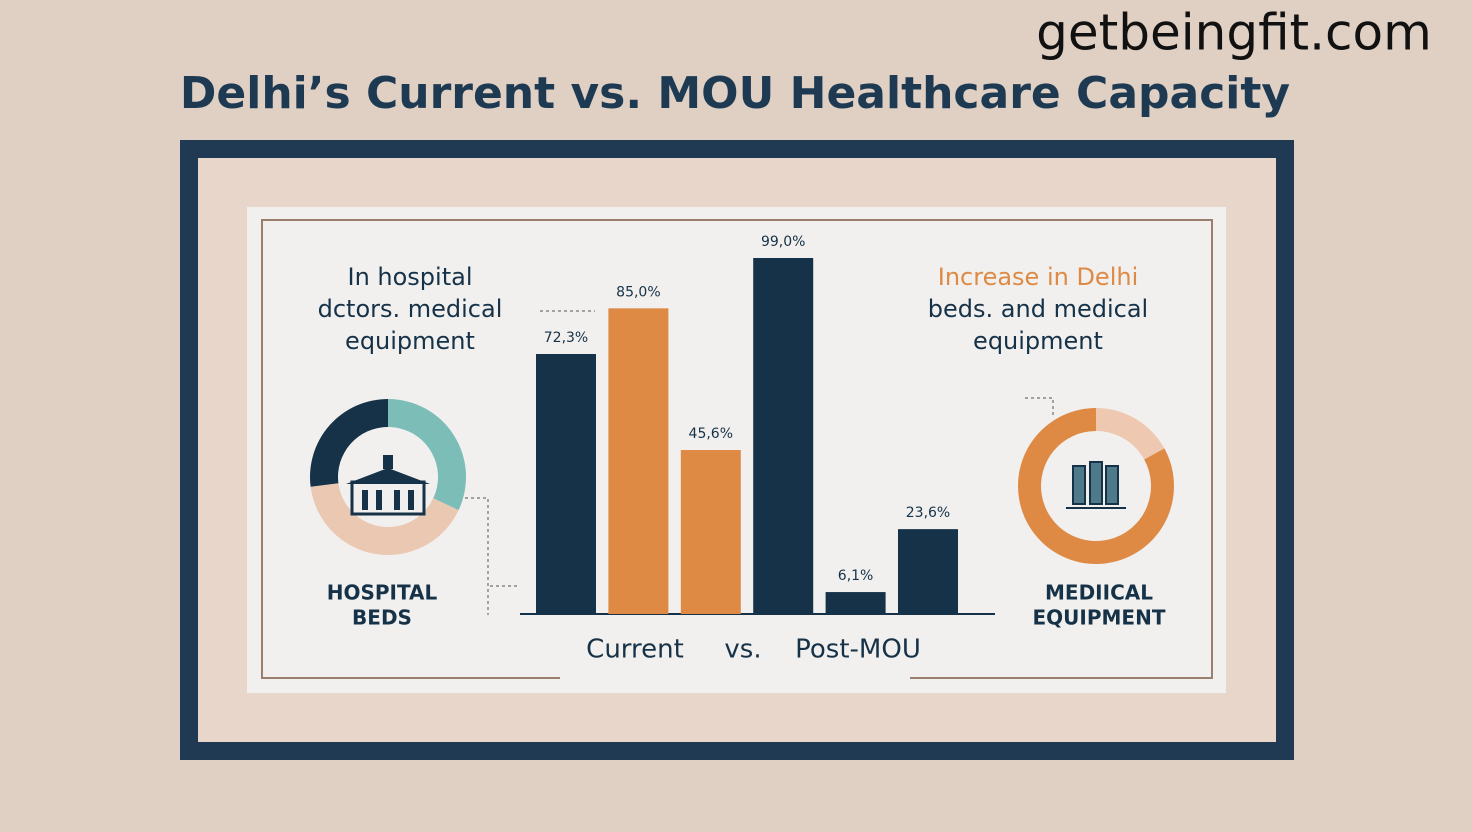  What do you see at coordinates (856, 576) in the screenshot?
I see `value-label: 6,1%` at bounding box center [856, 576].